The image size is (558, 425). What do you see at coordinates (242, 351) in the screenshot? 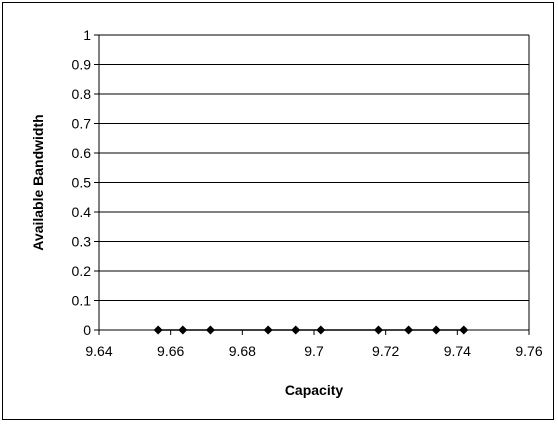
I see `x-tick-label: 9.68` at bounding box center [242, 351].